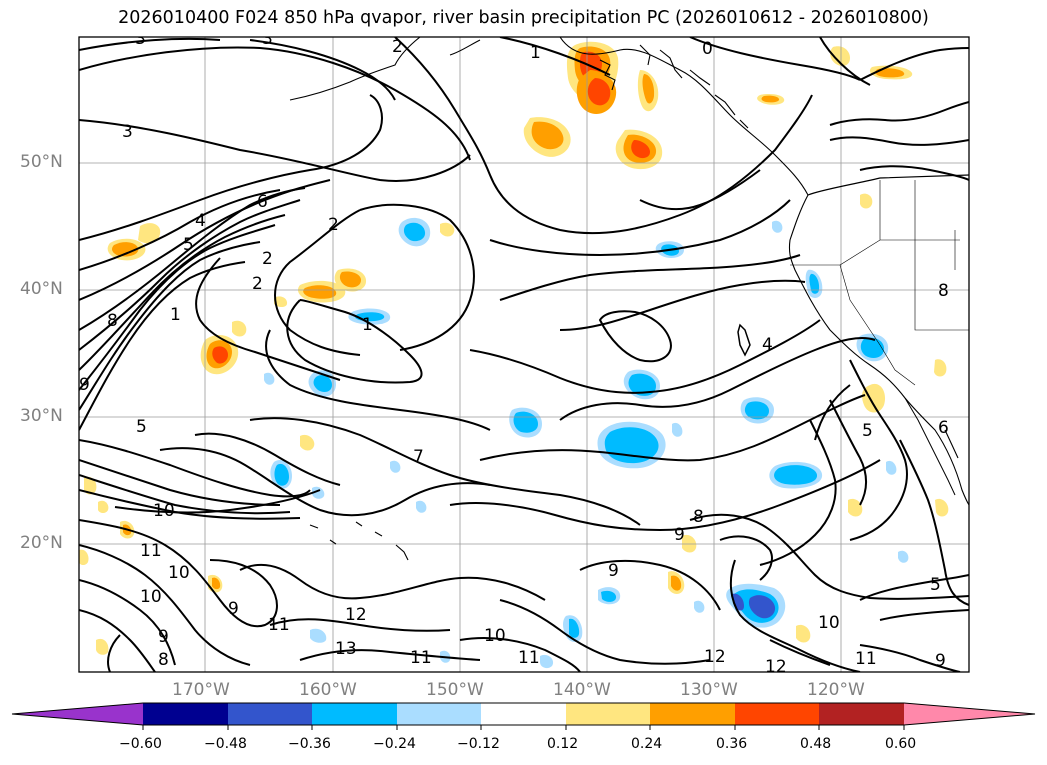  I want to click on lon-label-170w: 170°W, so click(201, 690).